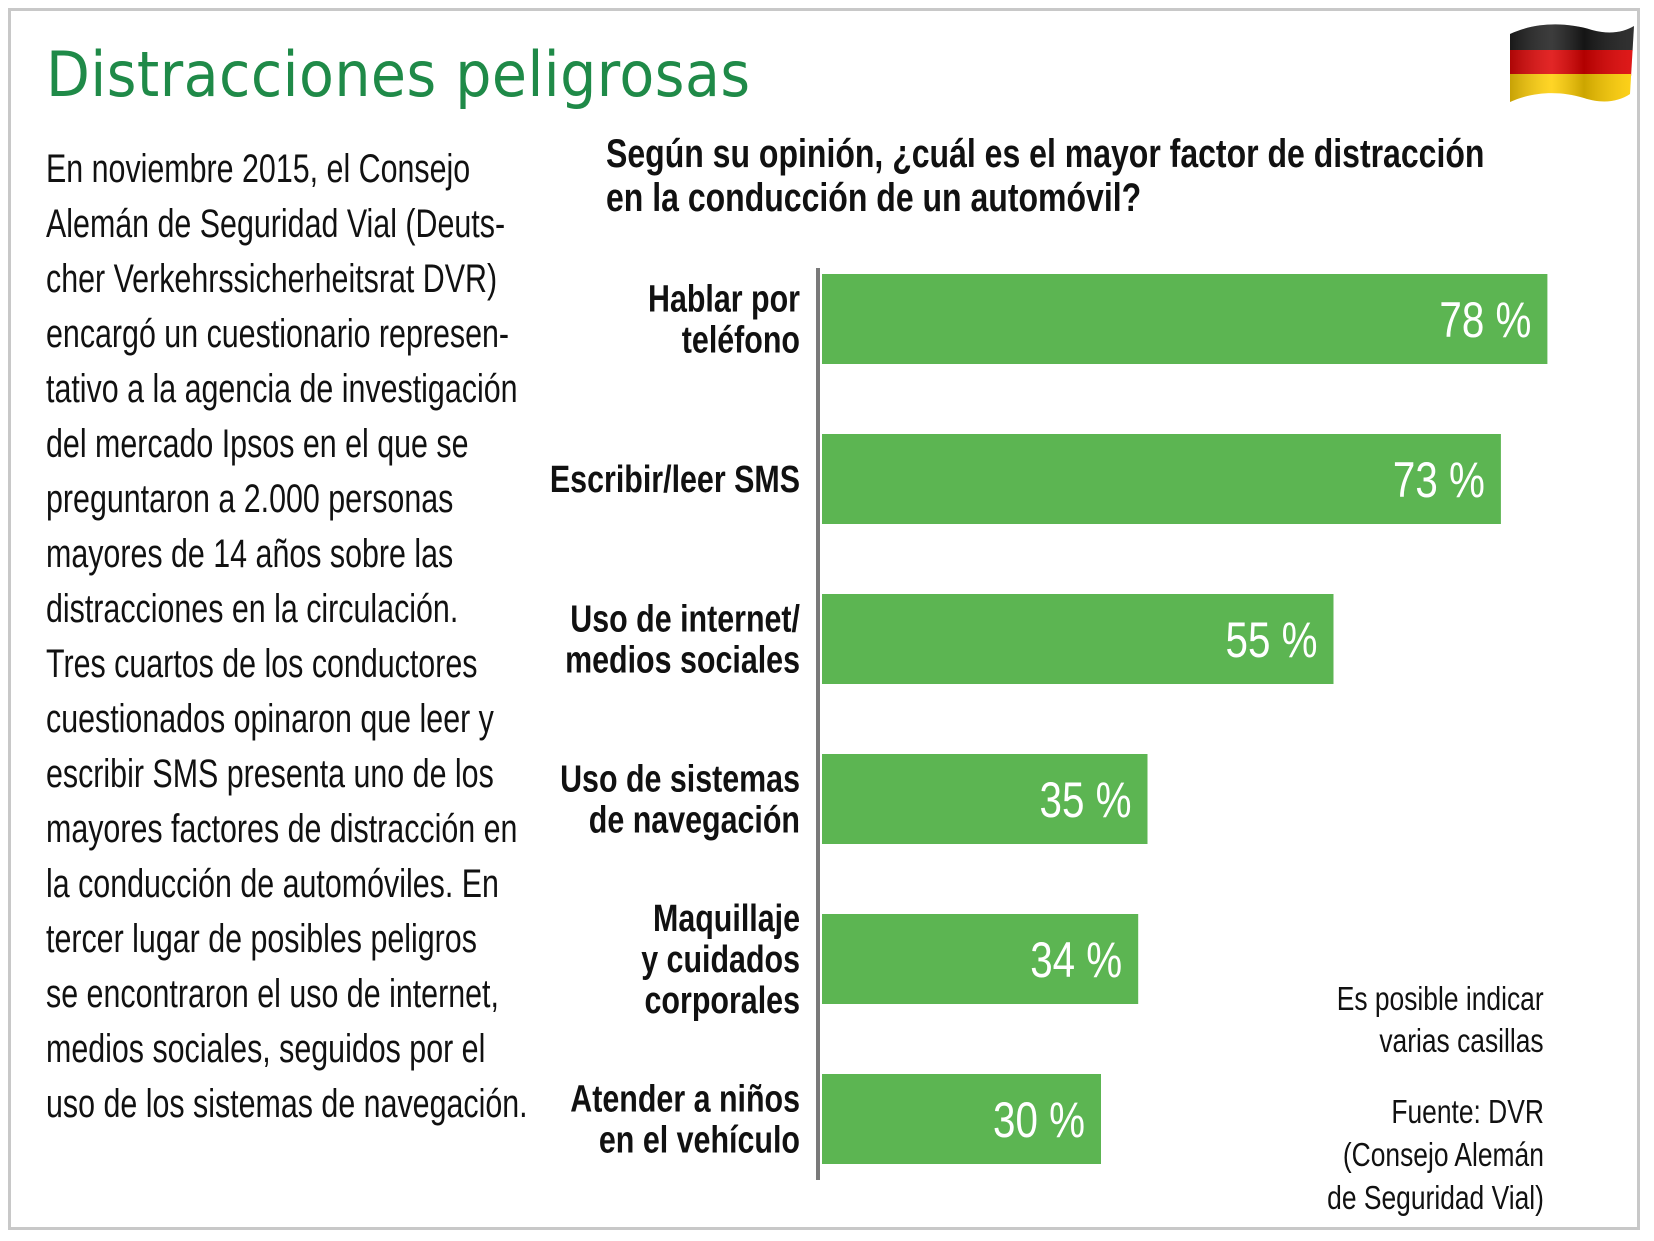  Describe the element at coordinates (1467, 1111) in the screenshot. I see `source-line: Fuente: DVR` at that location.